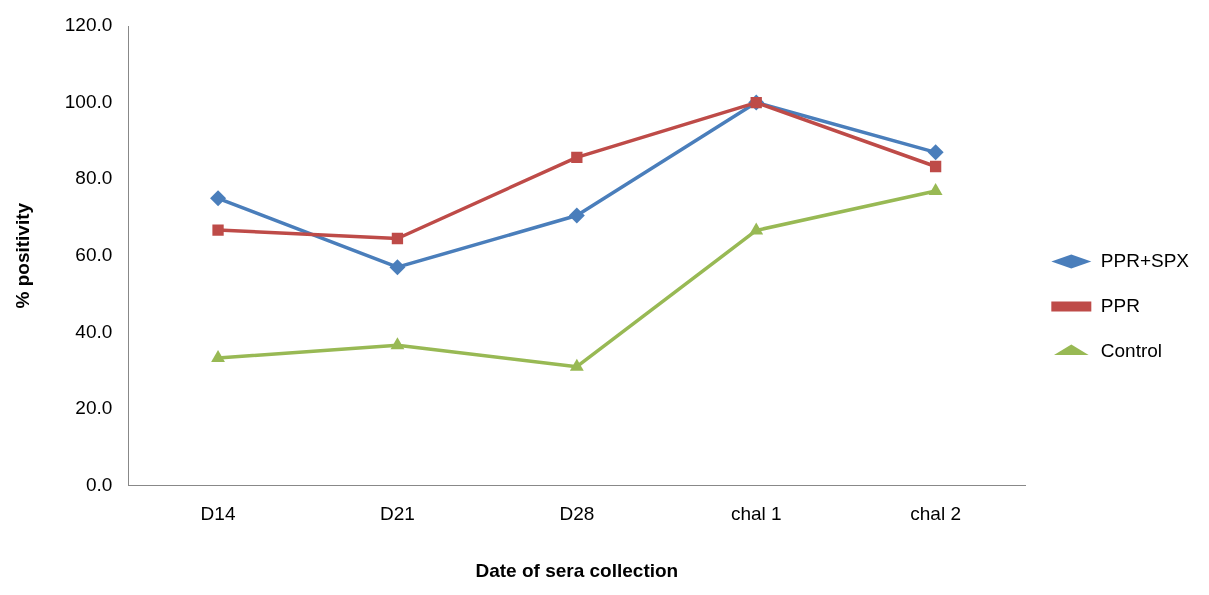 The width and height of the screenshot is (1209, 595). I want to click on y-tick-label: 20.0, so click(94, 408).